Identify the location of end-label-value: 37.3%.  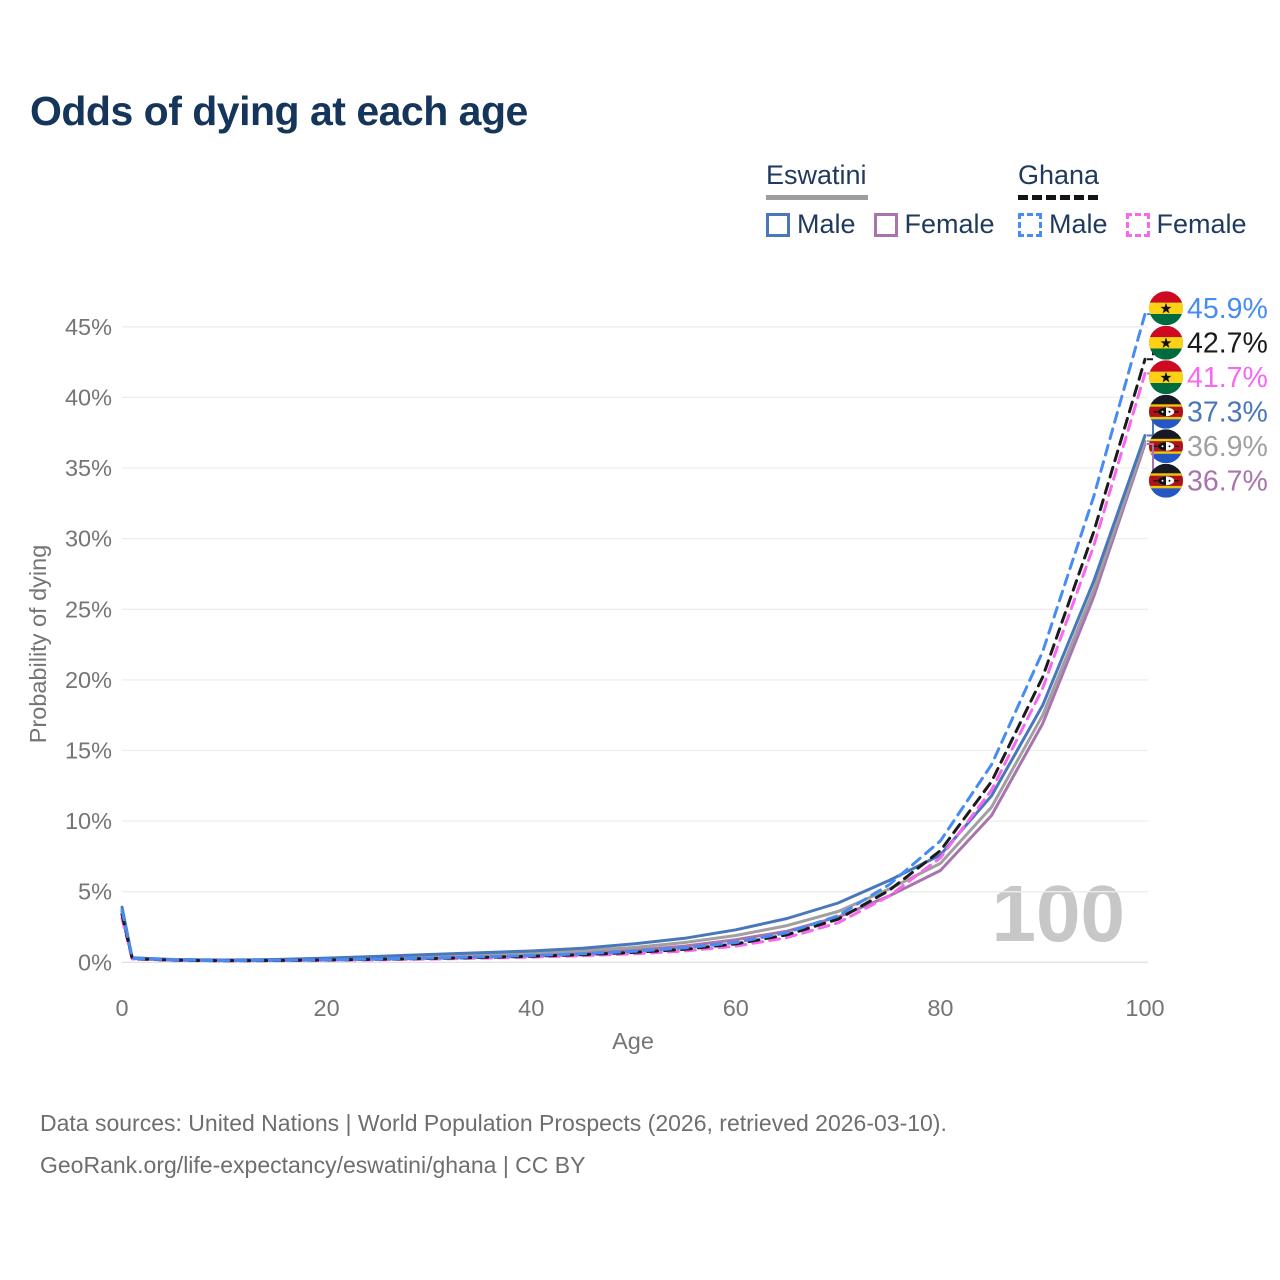
(1227, 412).